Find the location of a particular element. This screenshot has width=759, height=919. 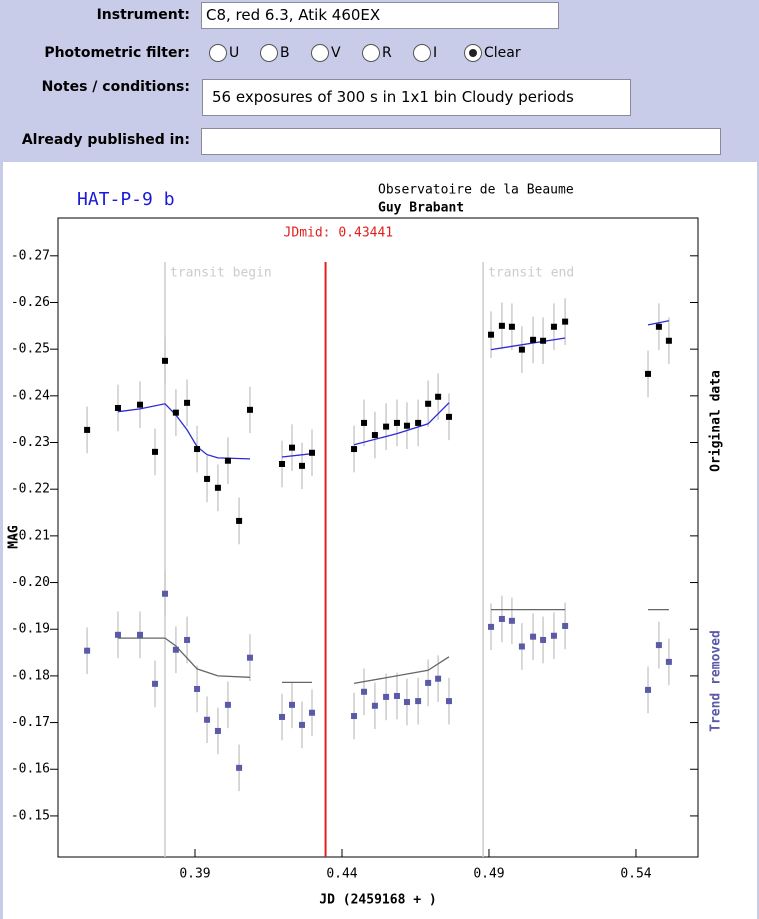

radio-label: V is located at coordinates (336, 53).